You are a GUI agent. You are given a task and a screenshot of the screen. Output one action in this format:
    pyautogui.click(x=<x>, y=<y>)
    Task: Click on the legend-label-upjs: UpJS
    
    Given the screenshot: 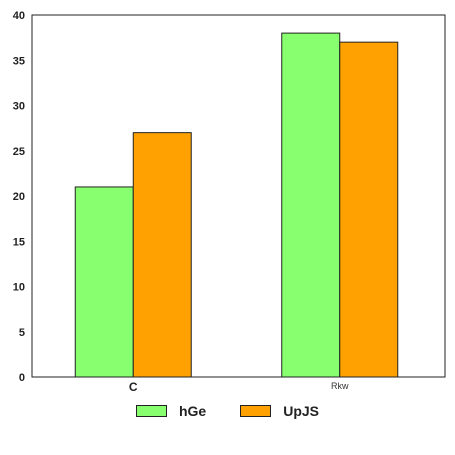 What is the action you would take?
    pyautogui.click(x=301, y=411)
    